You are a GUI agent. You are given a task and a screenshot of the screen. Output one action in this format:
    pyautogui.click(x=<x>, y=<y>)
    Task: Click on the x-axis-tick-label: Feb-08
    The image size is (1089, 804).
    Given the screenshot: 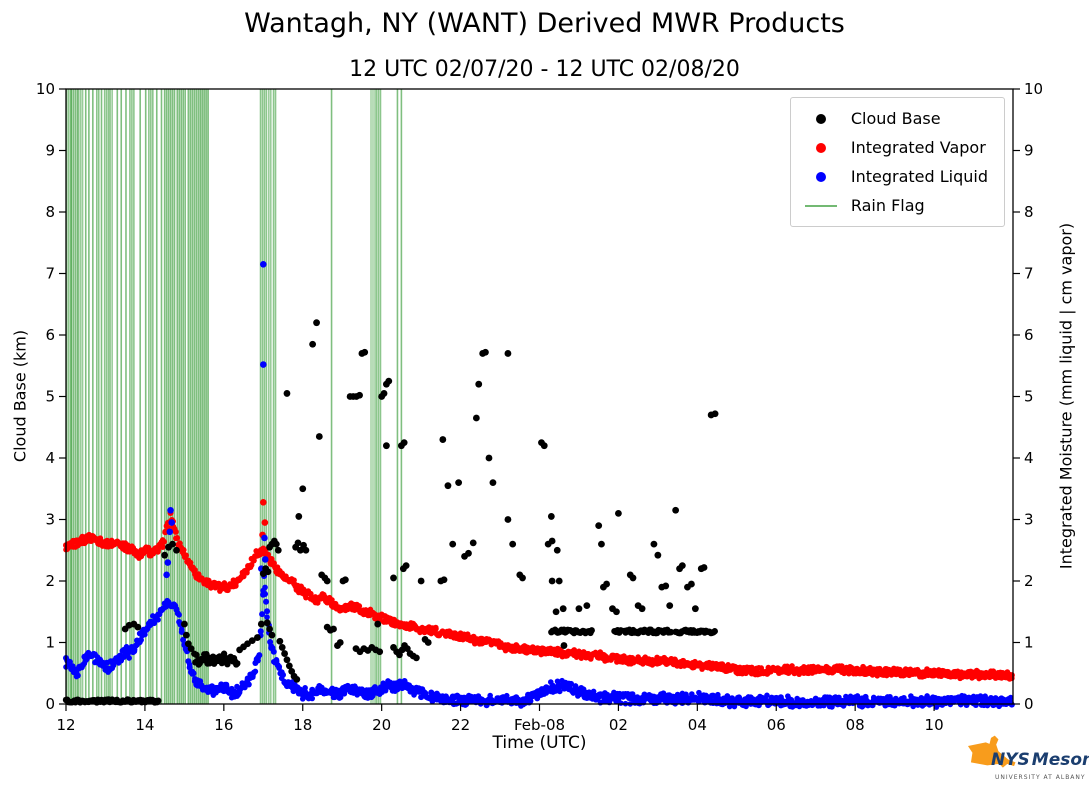 What is the action you would take?
    pyautogui.click(x=539, y=725)
    